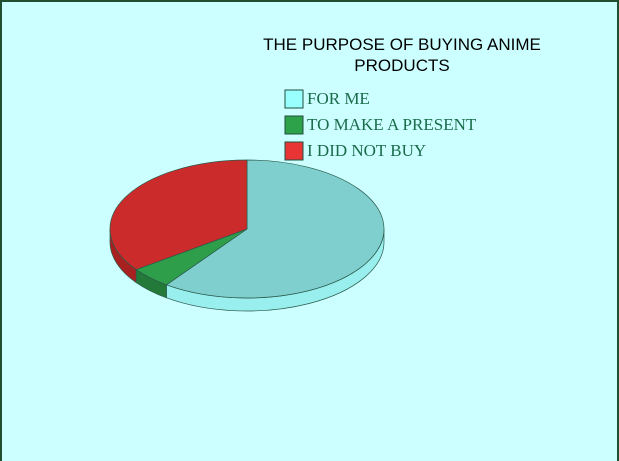 This screenshot has height=461, width=619. I want to click on legend-label: FOR ME, so click(338, 98).